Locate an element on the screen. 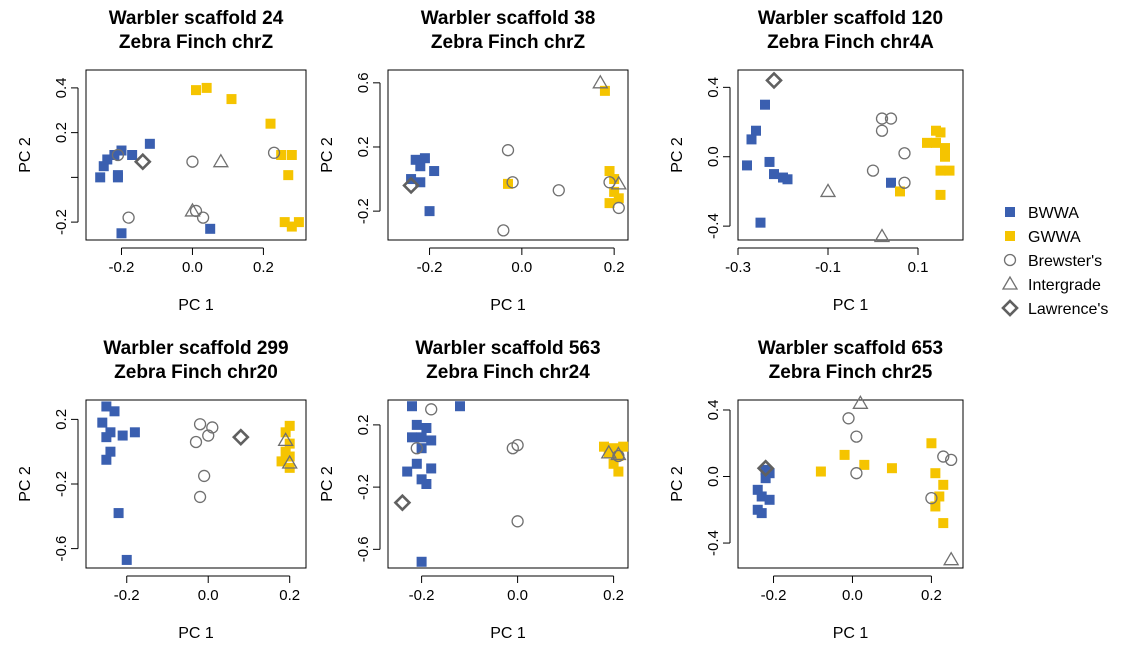 Image resolution: width=1133 pixels, height=648 pixels. legend-key-circle is located at coordinates (1010, 260).